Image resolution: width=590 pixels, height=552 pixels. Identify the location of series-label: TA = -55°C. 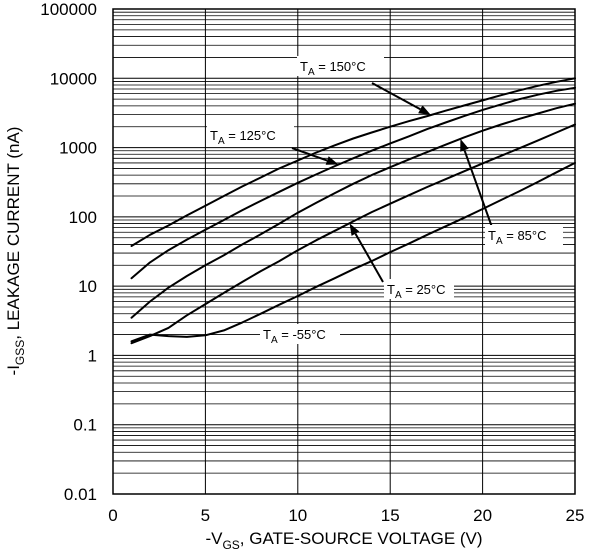
(294, 336).